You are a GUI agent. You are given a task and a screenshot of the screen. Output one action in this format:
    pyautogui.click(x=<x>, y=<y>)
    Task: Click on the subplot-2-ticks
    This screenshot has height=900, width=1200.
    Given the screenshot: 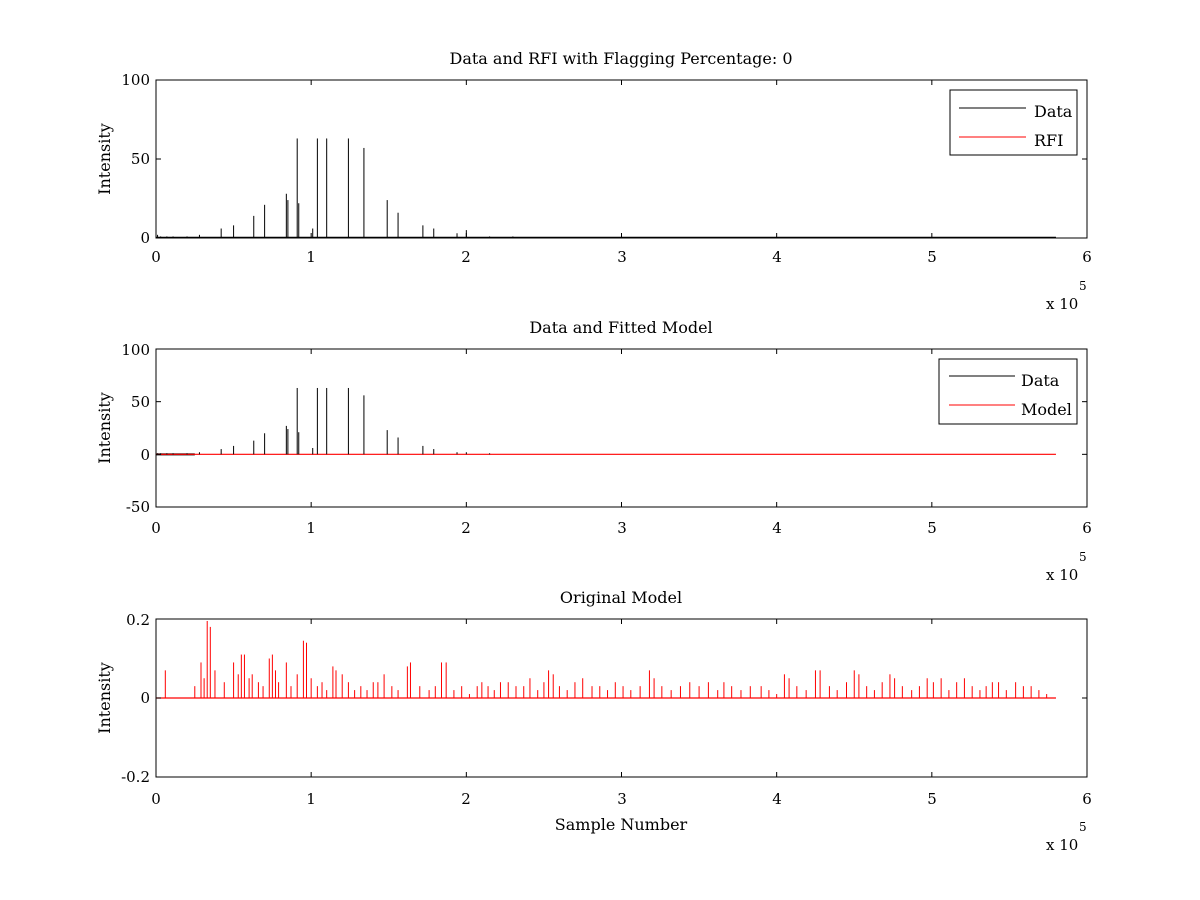 What is the action you would take?
    pyautogui.click(x=621, y=428)
    